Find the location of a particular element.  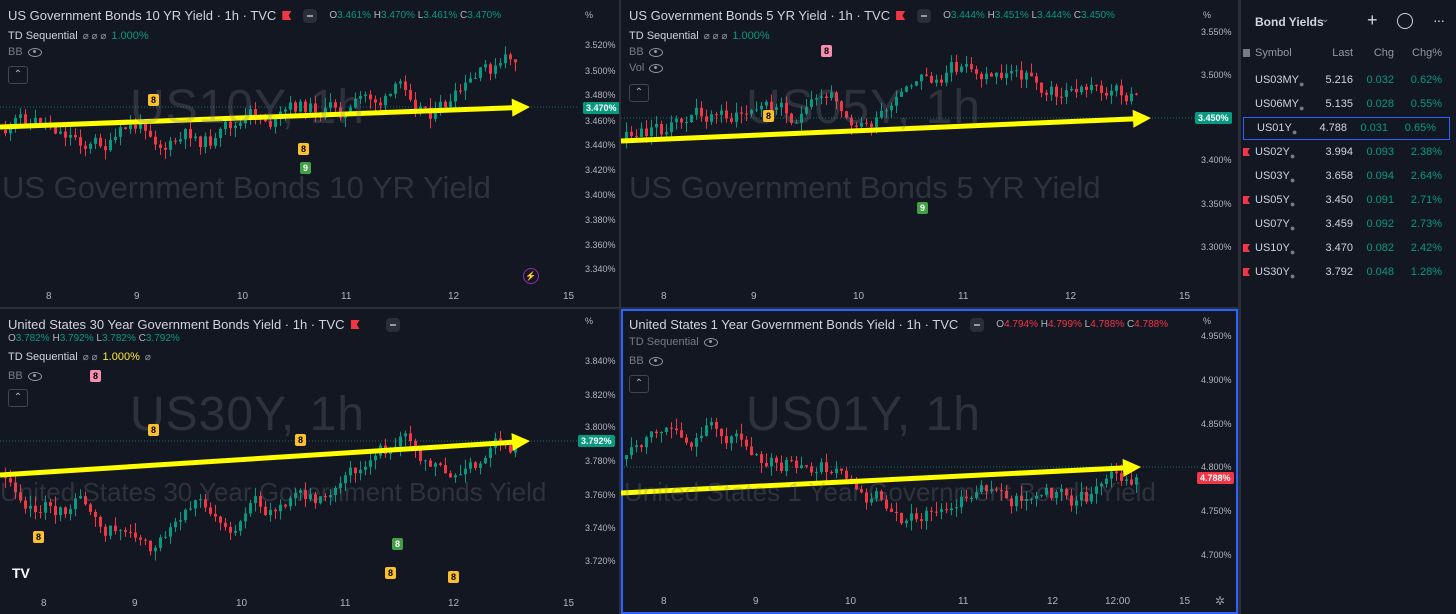

candles-us05y is located at coordinates (909, 101).